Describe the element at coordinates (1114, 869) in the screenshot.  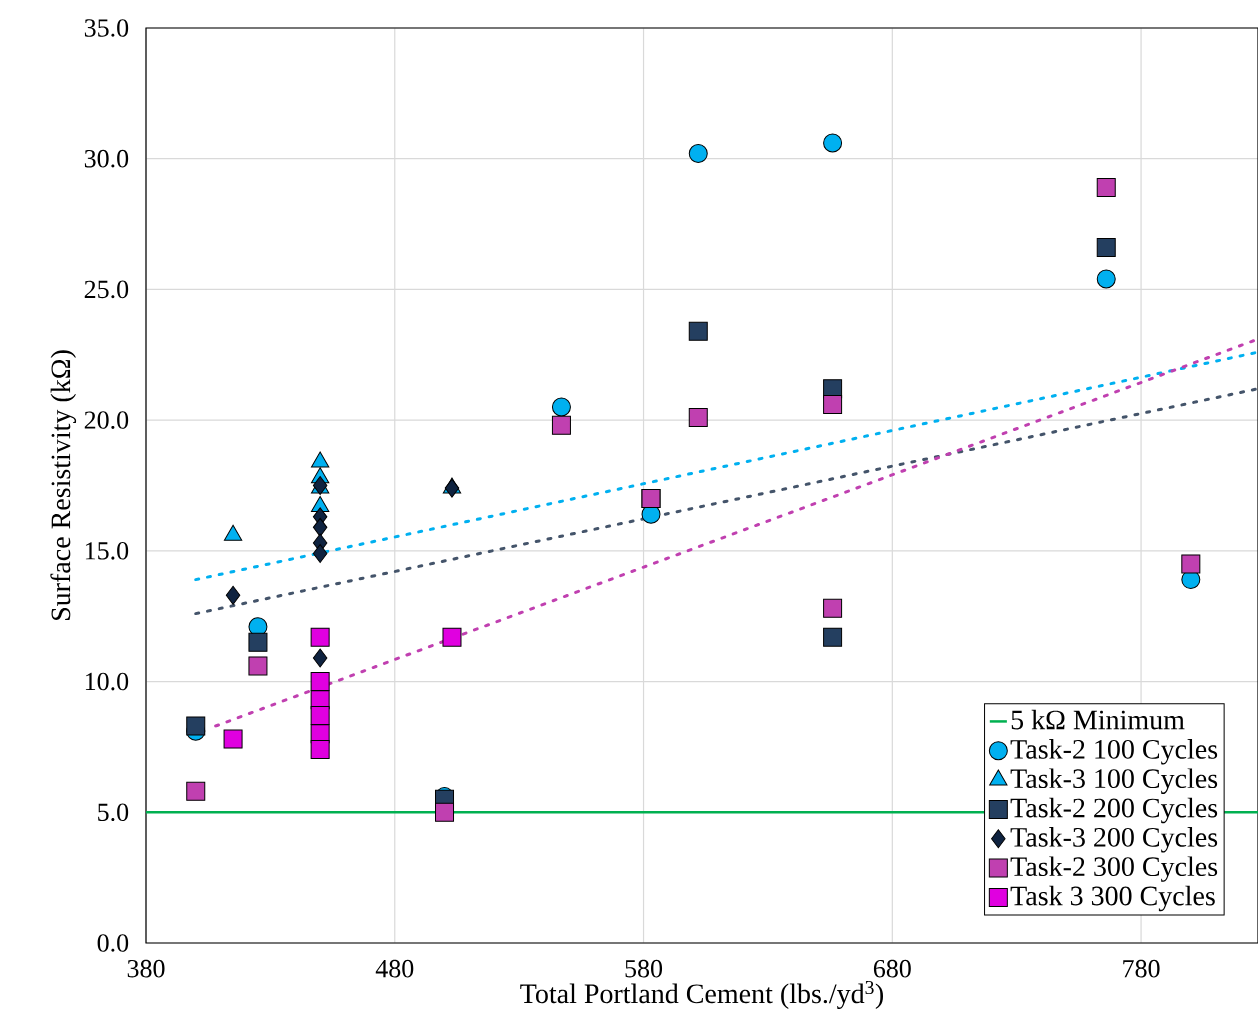
I see `legend-label: Task-2 300 Cycles` at that location.